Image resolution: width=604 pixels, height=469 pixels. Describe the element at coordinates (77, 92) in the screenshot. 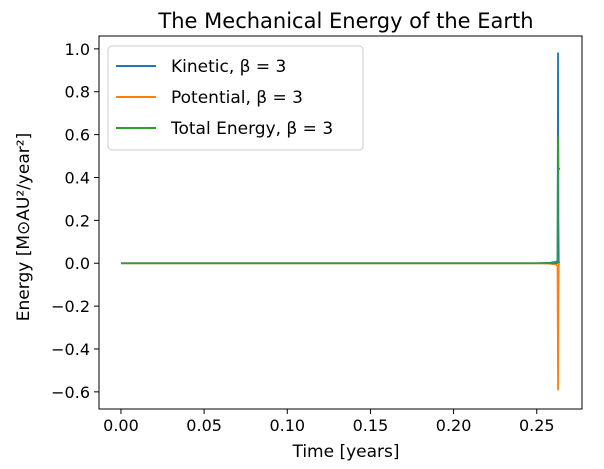

I see `y-tick-label: 0.8` at that location.